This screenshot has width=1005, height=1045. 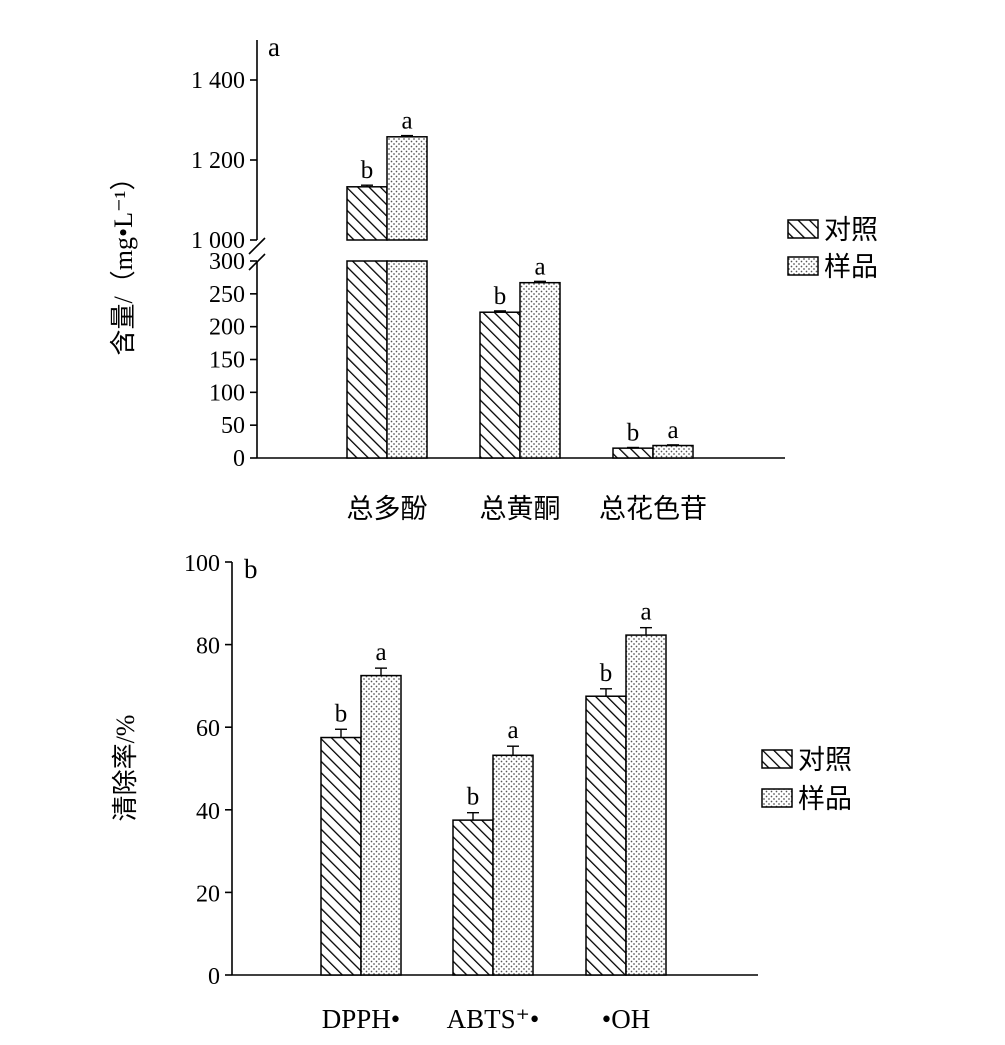 What do you see at coordinates (218, 81) in the screenshot?
I see `panel-a-y-tick-label: 1 400` at bounding box center [218, 81].